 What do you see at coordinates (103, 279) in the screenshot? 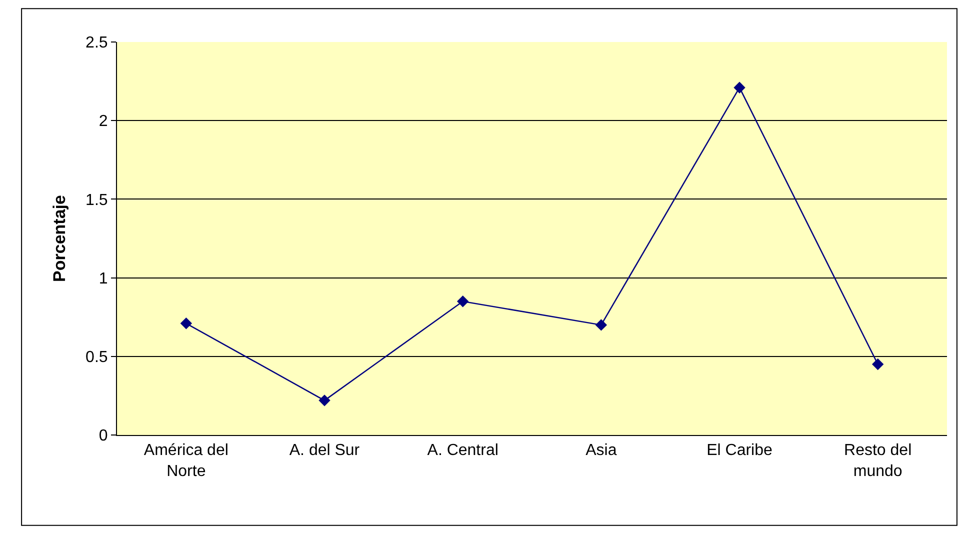
I see `y-tick-label: 1` at bounding box center [103, 279].